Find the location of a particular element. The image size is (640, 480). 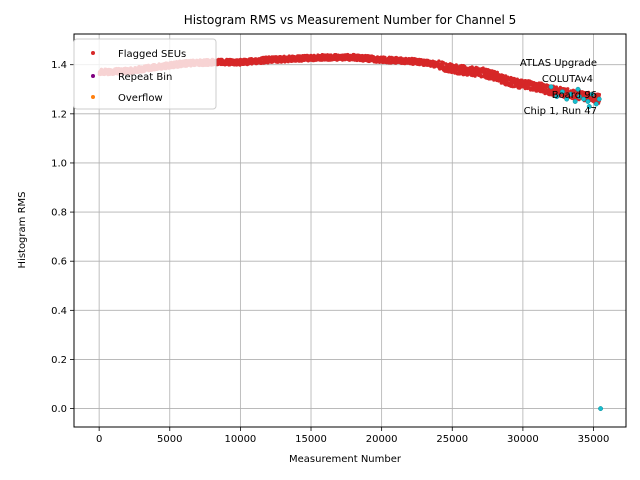

annotation-line-1: ATLAS Upgrade is located at coordinates (558, 63).